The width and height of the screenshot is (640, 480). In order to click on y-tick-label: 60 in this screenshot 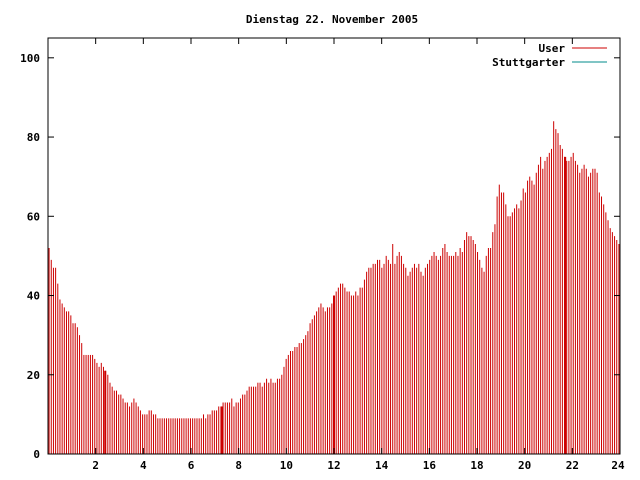, I will do `click(33, 216)`.